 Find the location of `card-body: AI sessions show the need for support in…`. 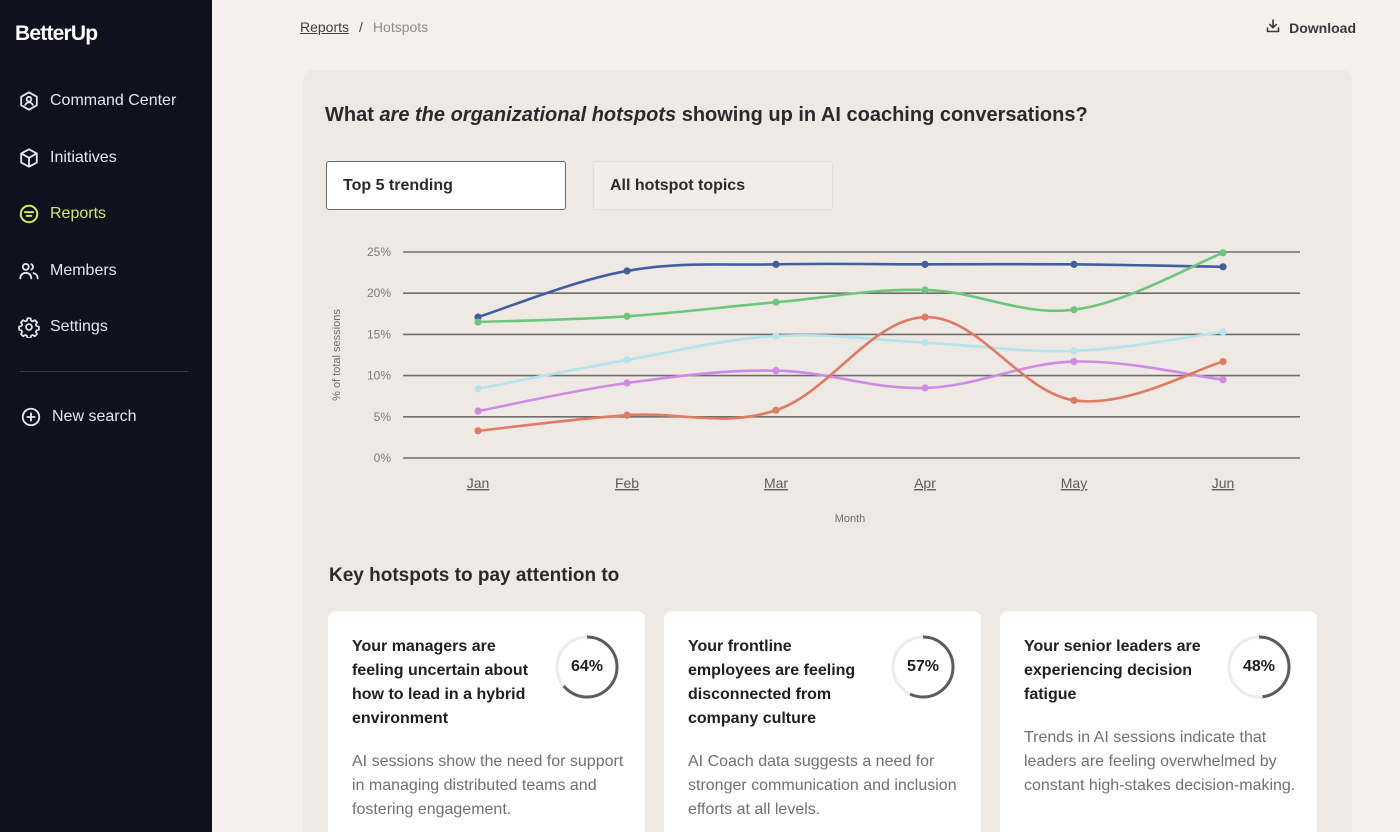

card-body: AI sessions show the need for support in… is located at coordinates (488, 785).